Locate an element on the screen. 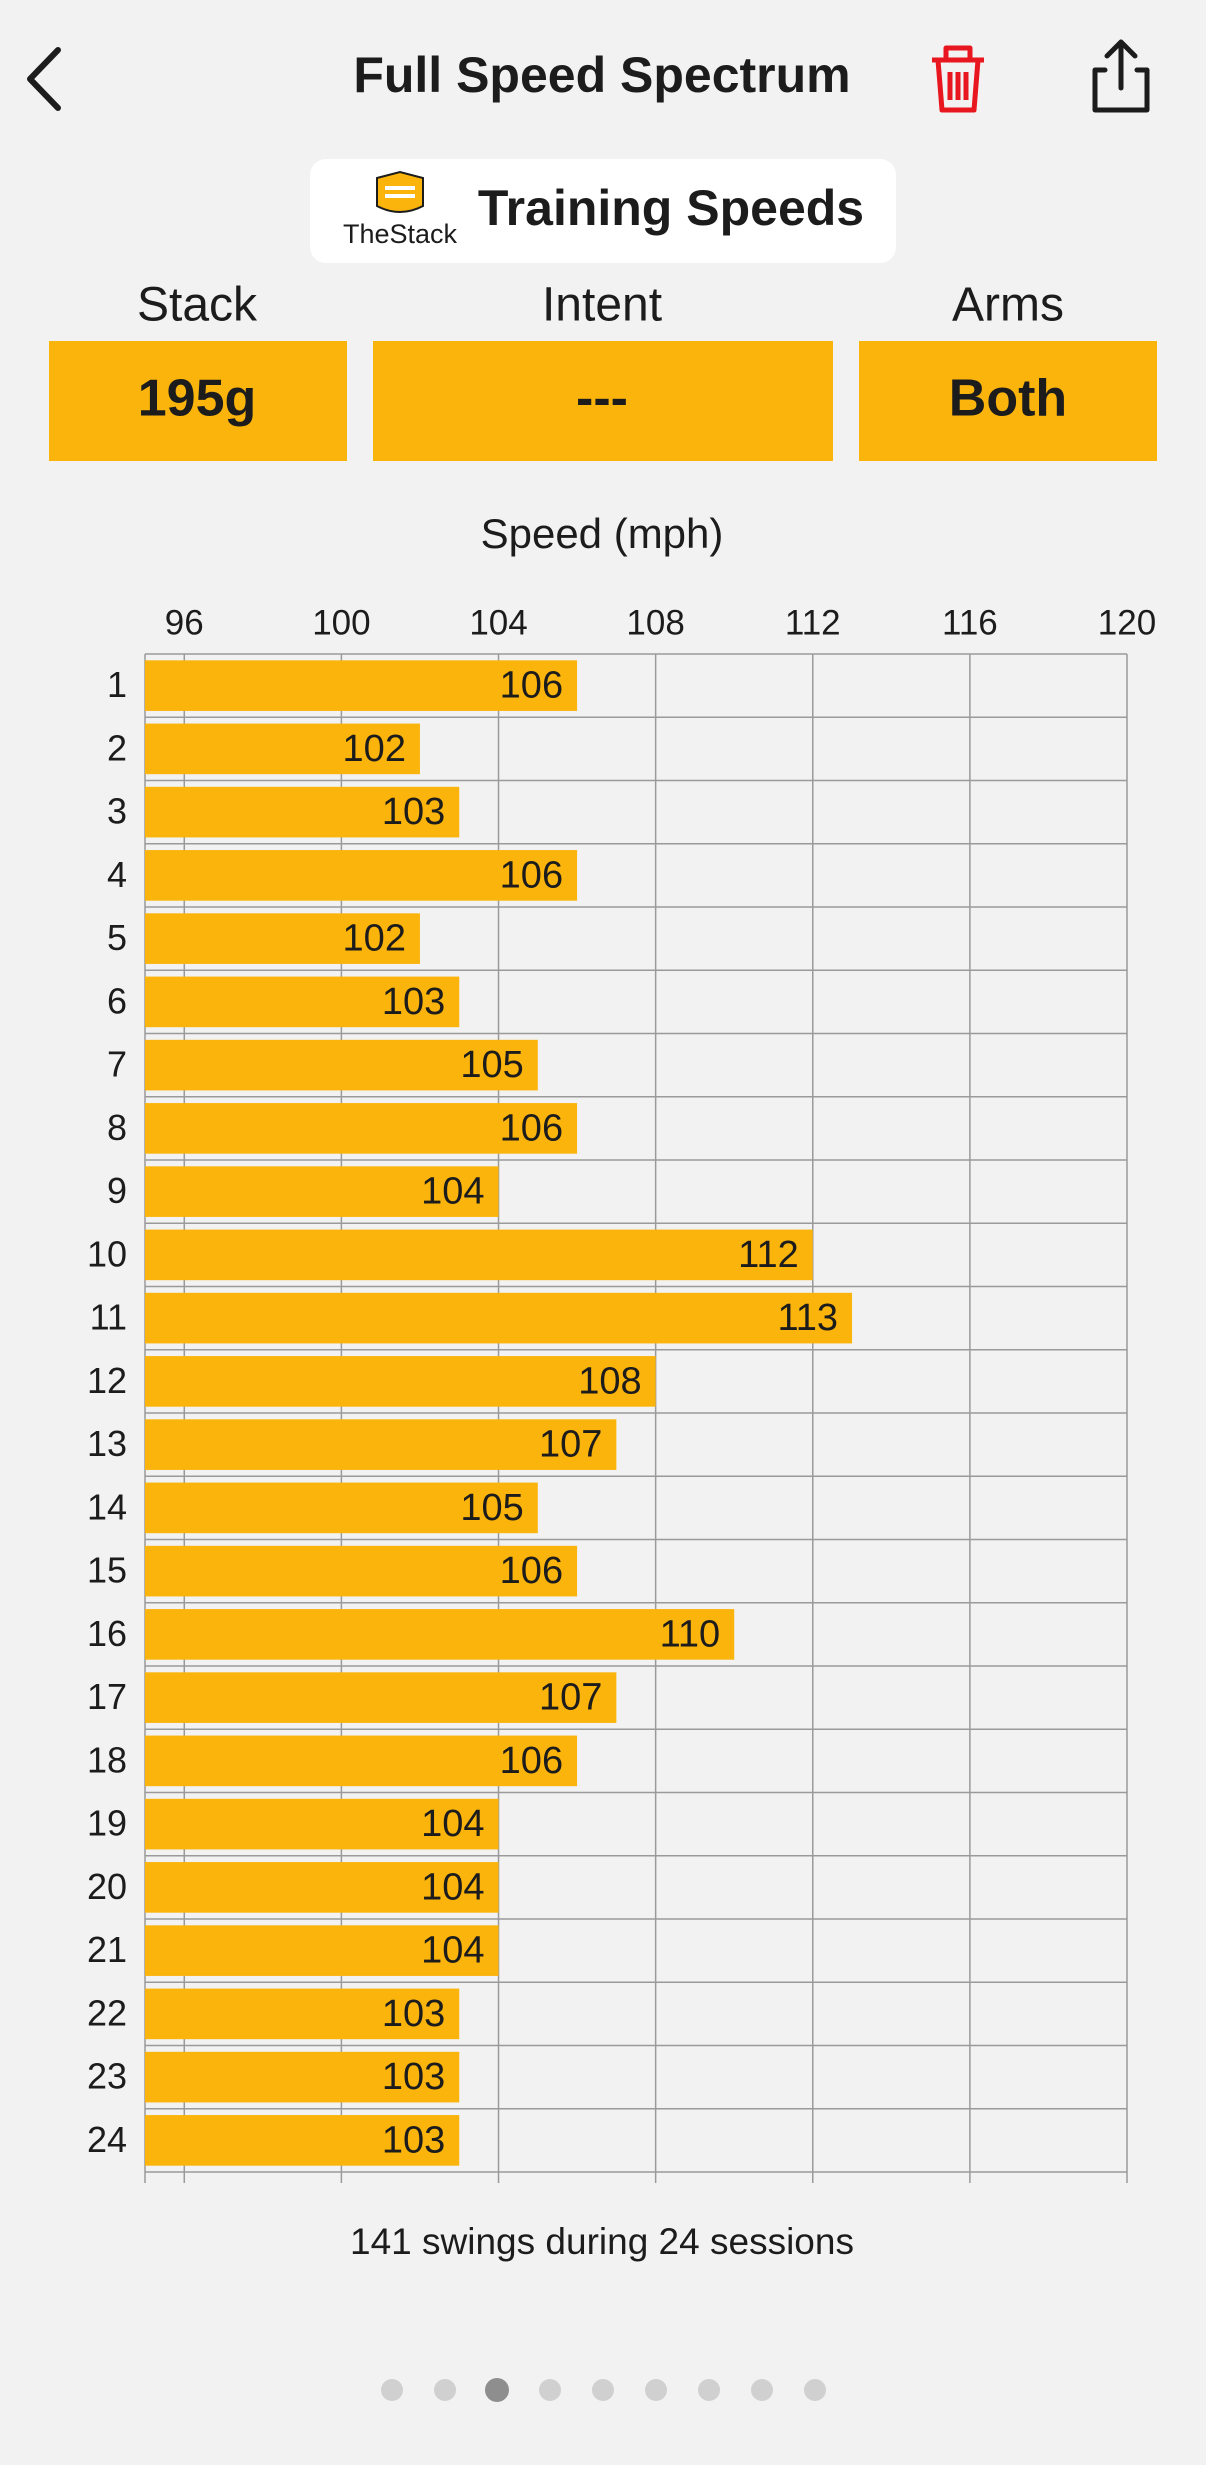 This screenshot has height=2465, width=1206. footer-note: 141 swings during 24 sessions is located at coordinates (602, 2241).